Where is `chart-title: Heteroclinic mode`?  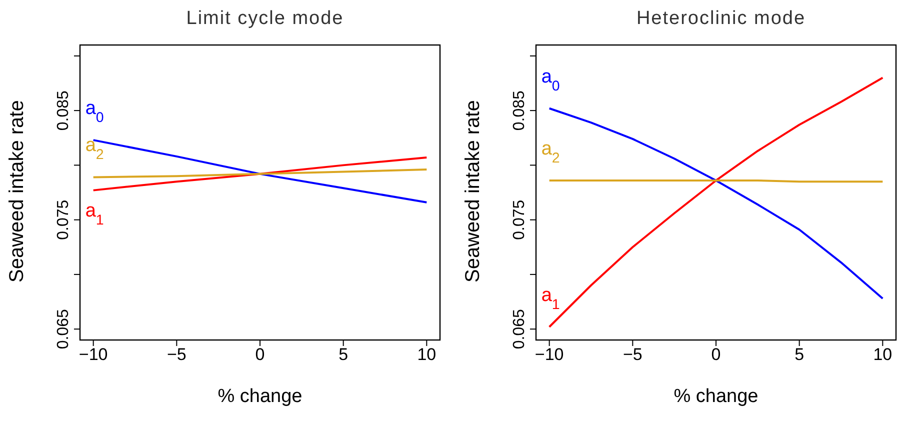
chart-title: Heteroclinic mode is located at coordinates (721, 19).